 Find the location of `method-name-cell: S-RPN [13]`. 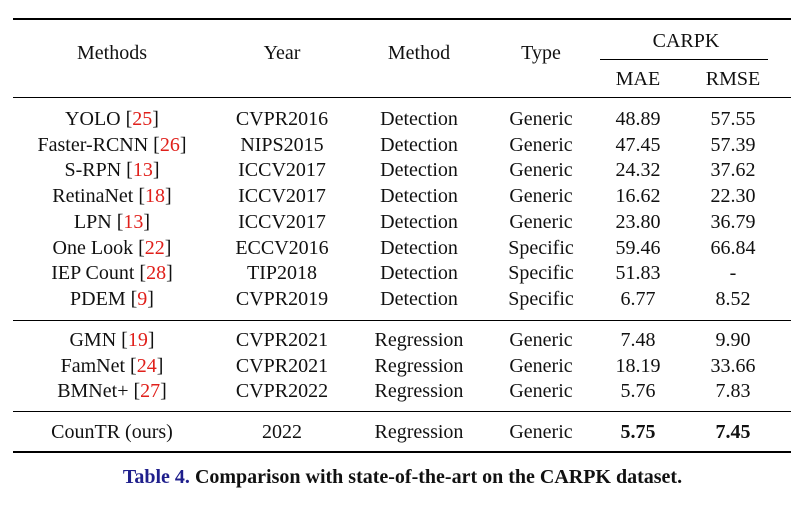

method-name-cell: S-RPN [13] is located at coordinates (112, 170).